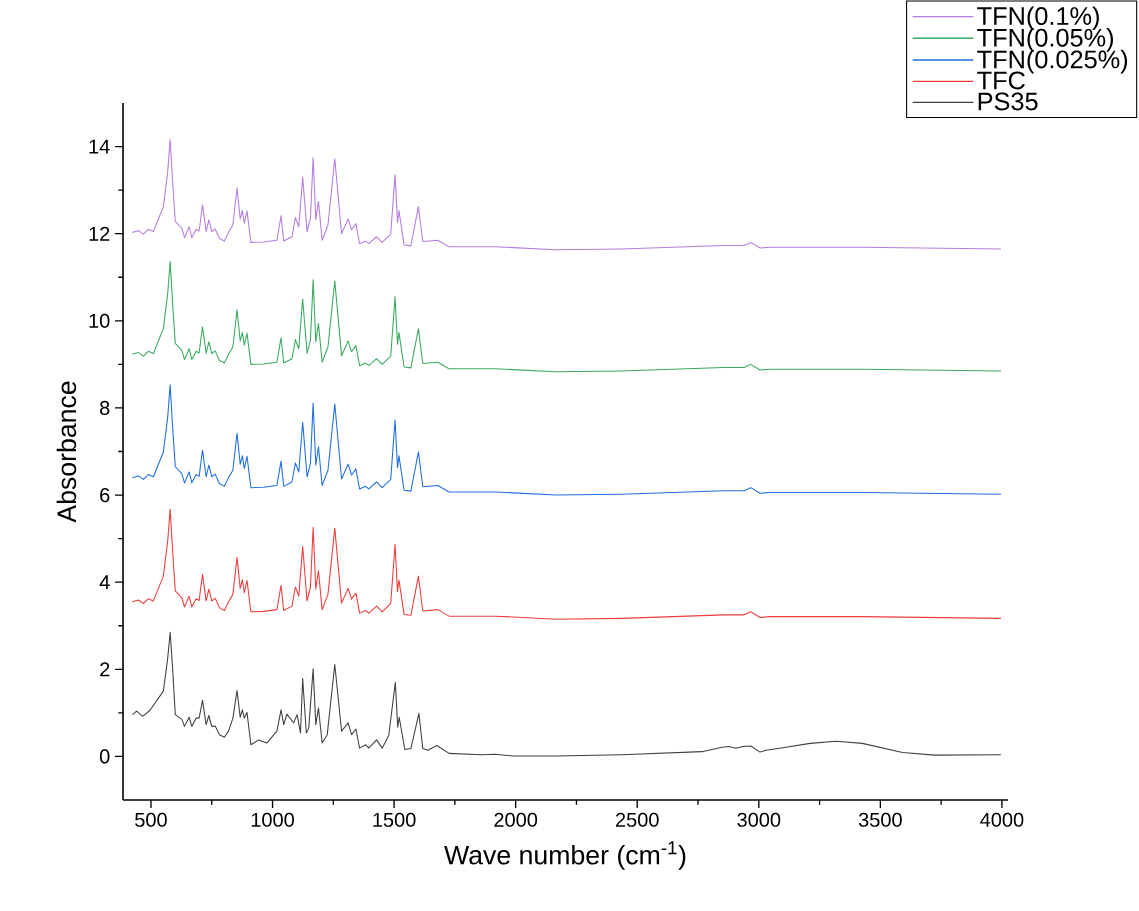 This screenshot has width=1139, height=911. What do you see at coordinates (565, 855) in the screenshot?
I see `x-axis-title: Wave number (cm$^{-1}$)` at bounding box center [565, 855].